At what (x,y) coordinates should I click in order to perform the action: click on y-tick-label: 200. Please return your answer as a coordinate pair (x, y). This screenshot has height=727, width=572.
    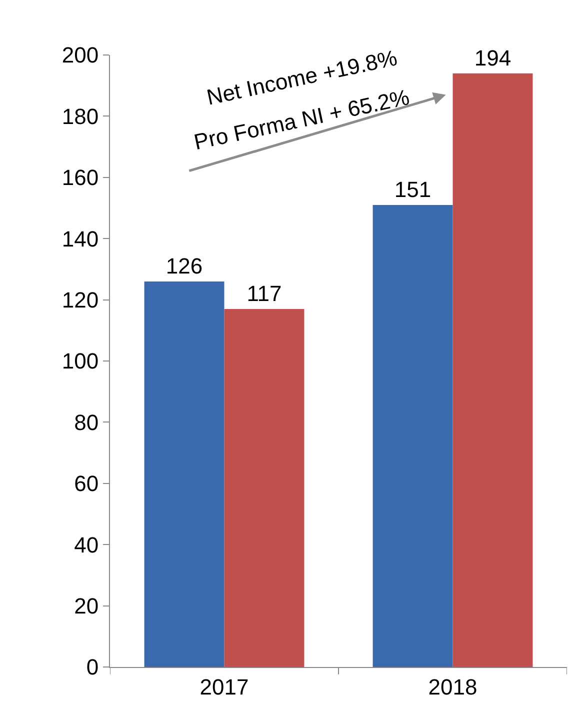
    Looking at the image, I should click on (80, 55).